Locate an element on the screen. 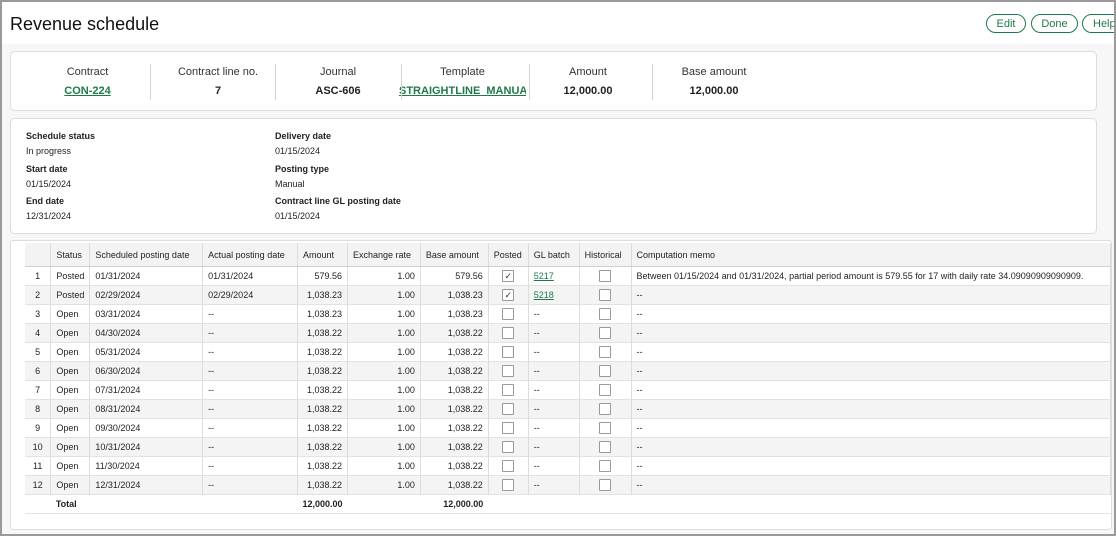 The image size is (1116, 536). detail-value: 01/15/2024 is located at coordinates (297, 151).